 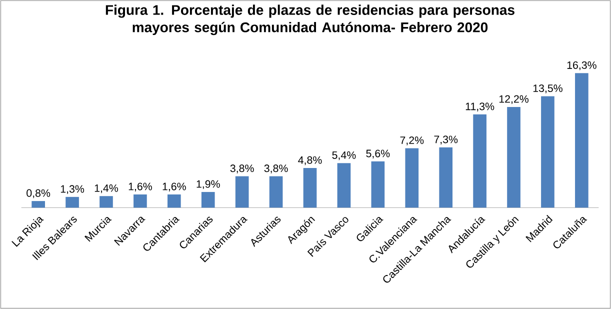 I want to click on data-label: 16,3%, so click(x=581, y=65).